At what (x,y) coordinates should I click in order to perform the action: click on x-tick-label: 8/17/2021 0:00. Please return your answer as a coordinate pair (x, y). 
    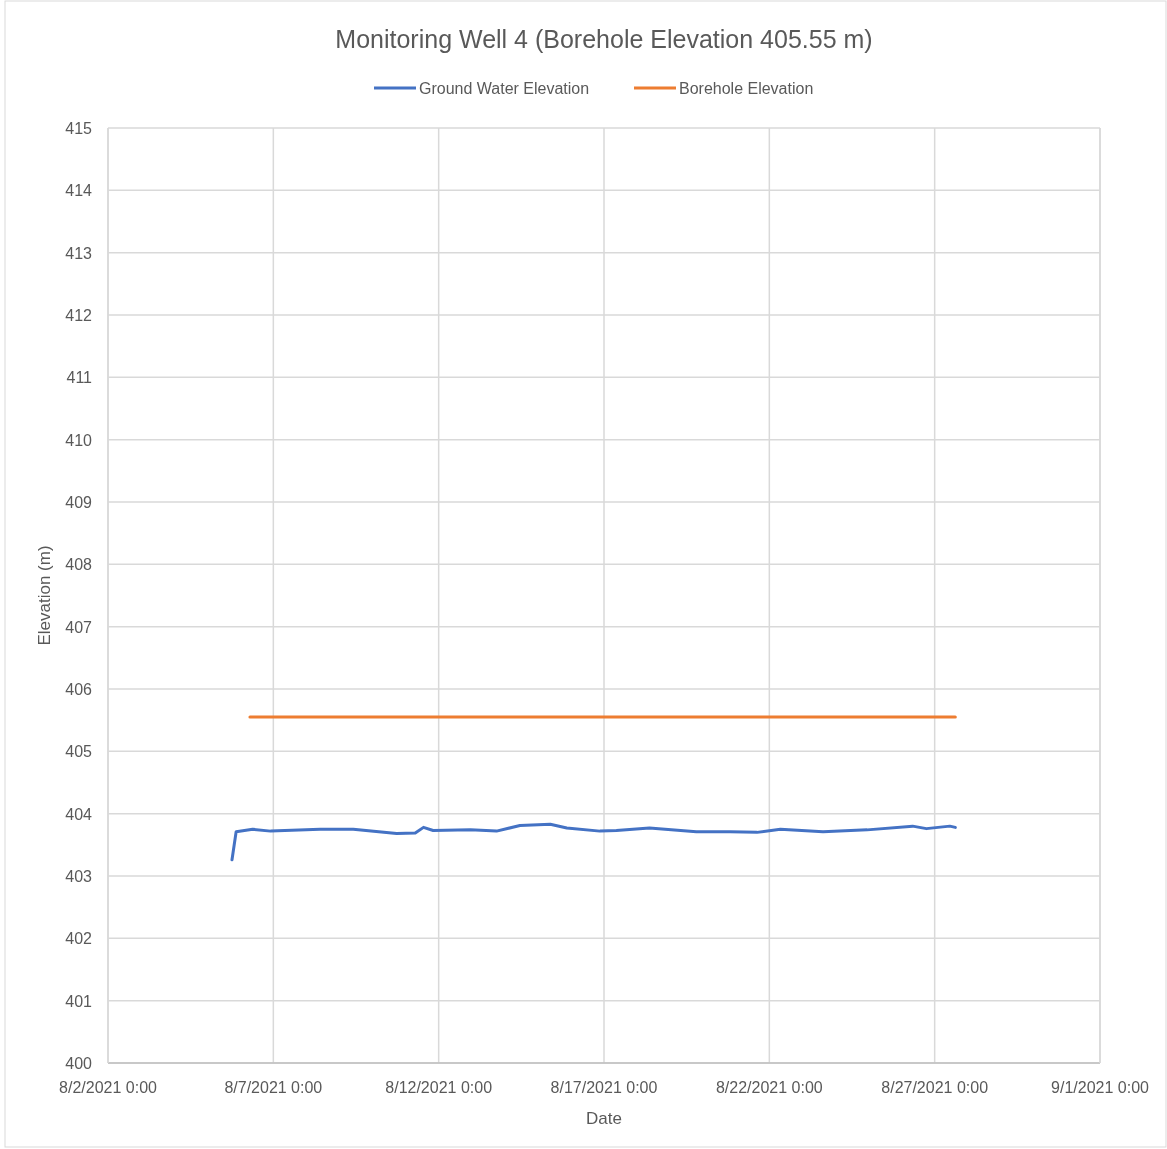
    Looking at the image, I should click on (604, 1087).